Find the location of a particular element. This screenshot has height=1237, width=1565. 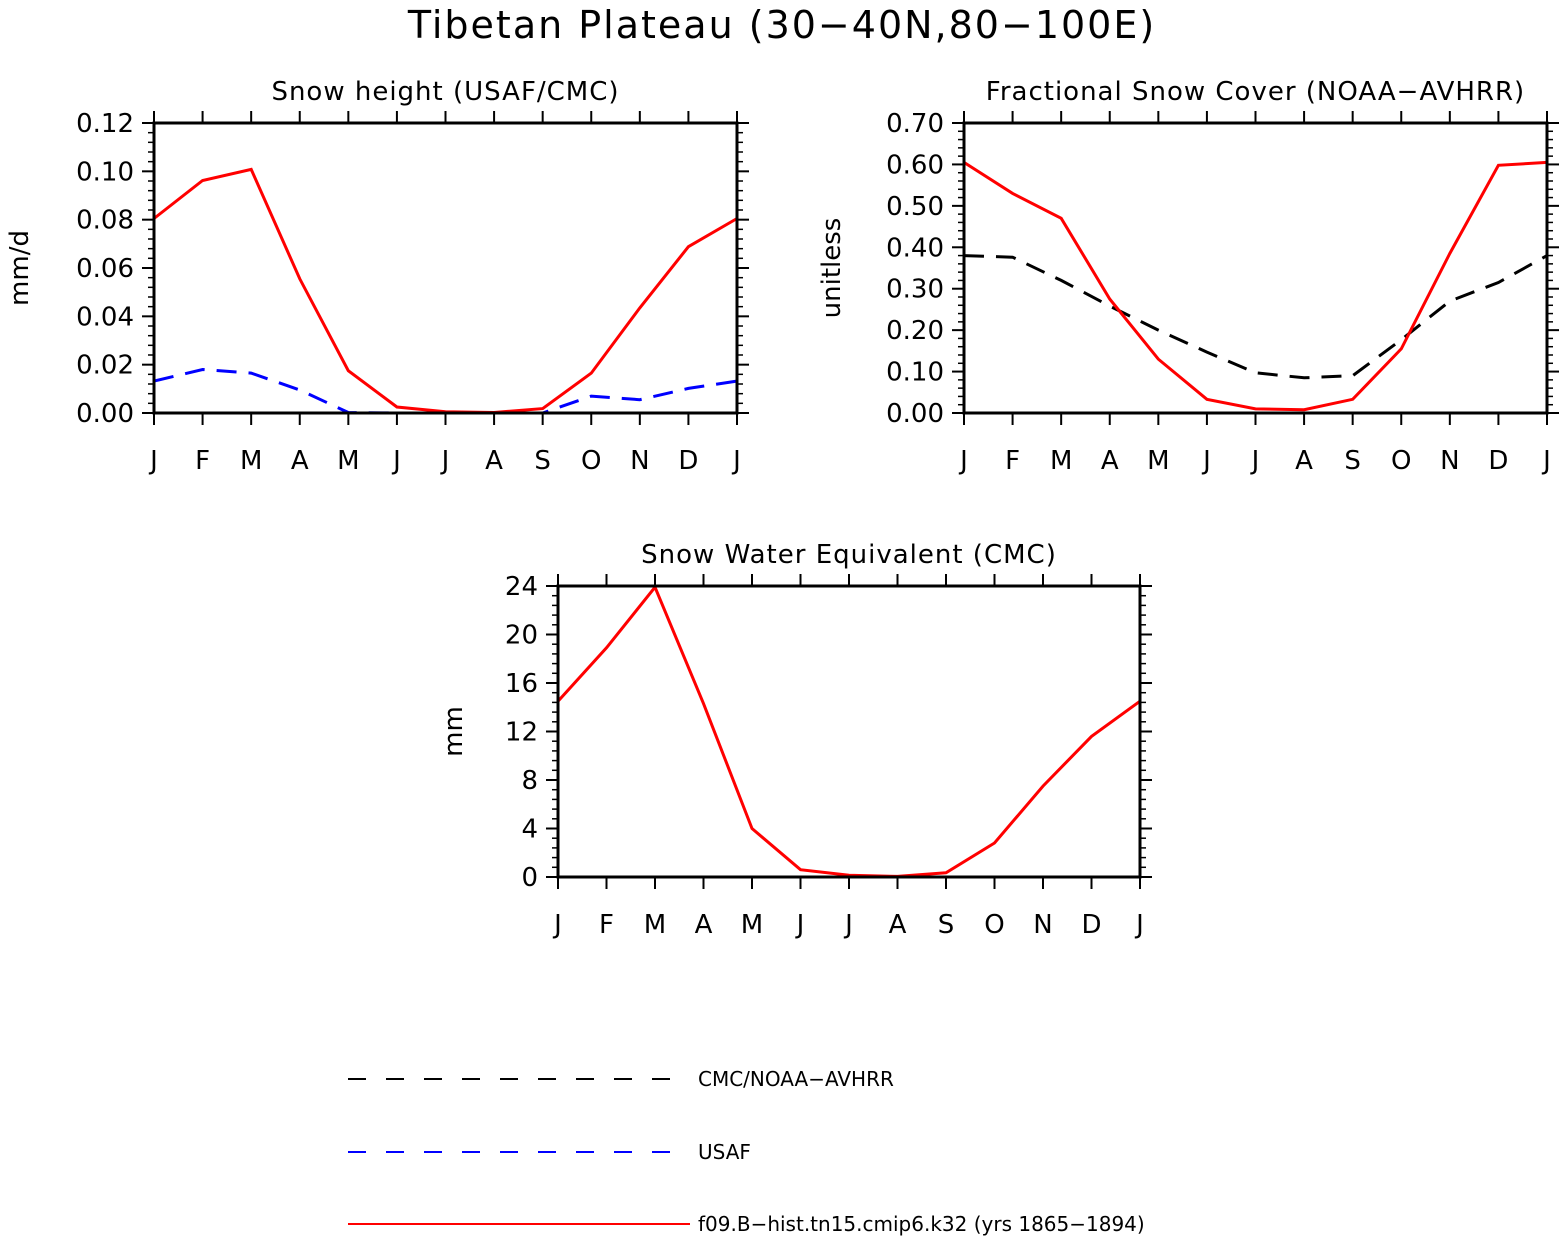

y-tick-label: 0.20 is located at coordinates (915, 331).